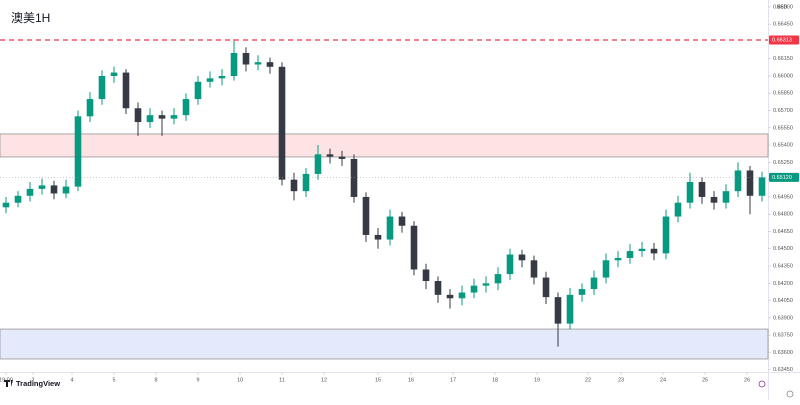 This screenshot has height=405, width=800. I want to click on logo-icon, so click(8, 383).